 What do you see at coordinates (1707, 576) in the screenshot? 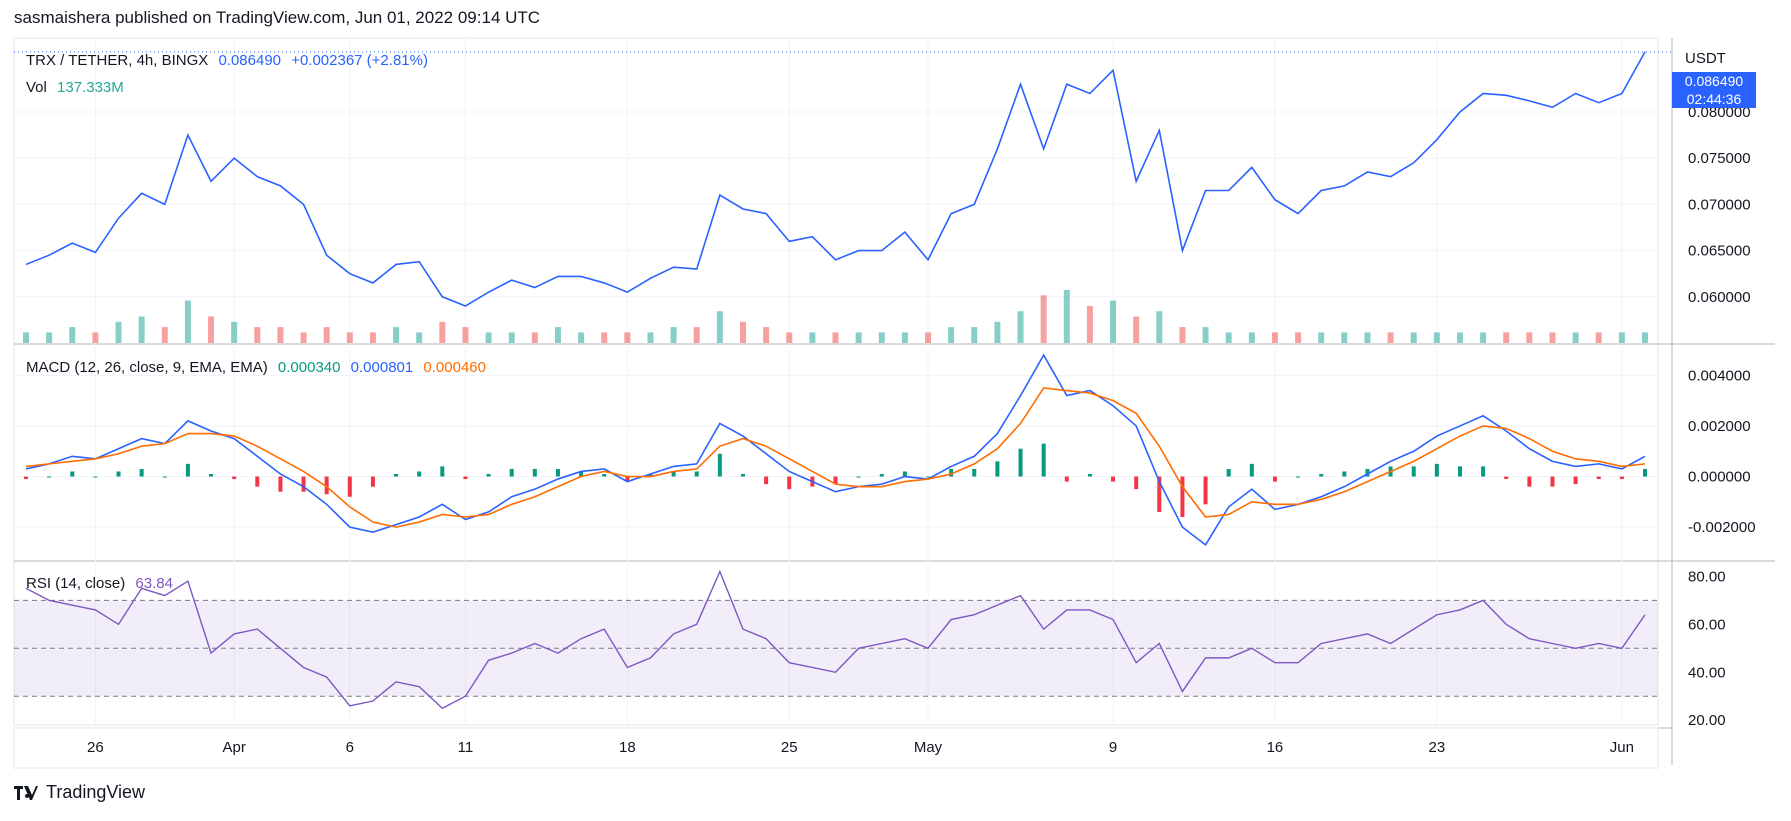
I see `rsi-tick-label: 80.00` at bounding box center [1707, 576].